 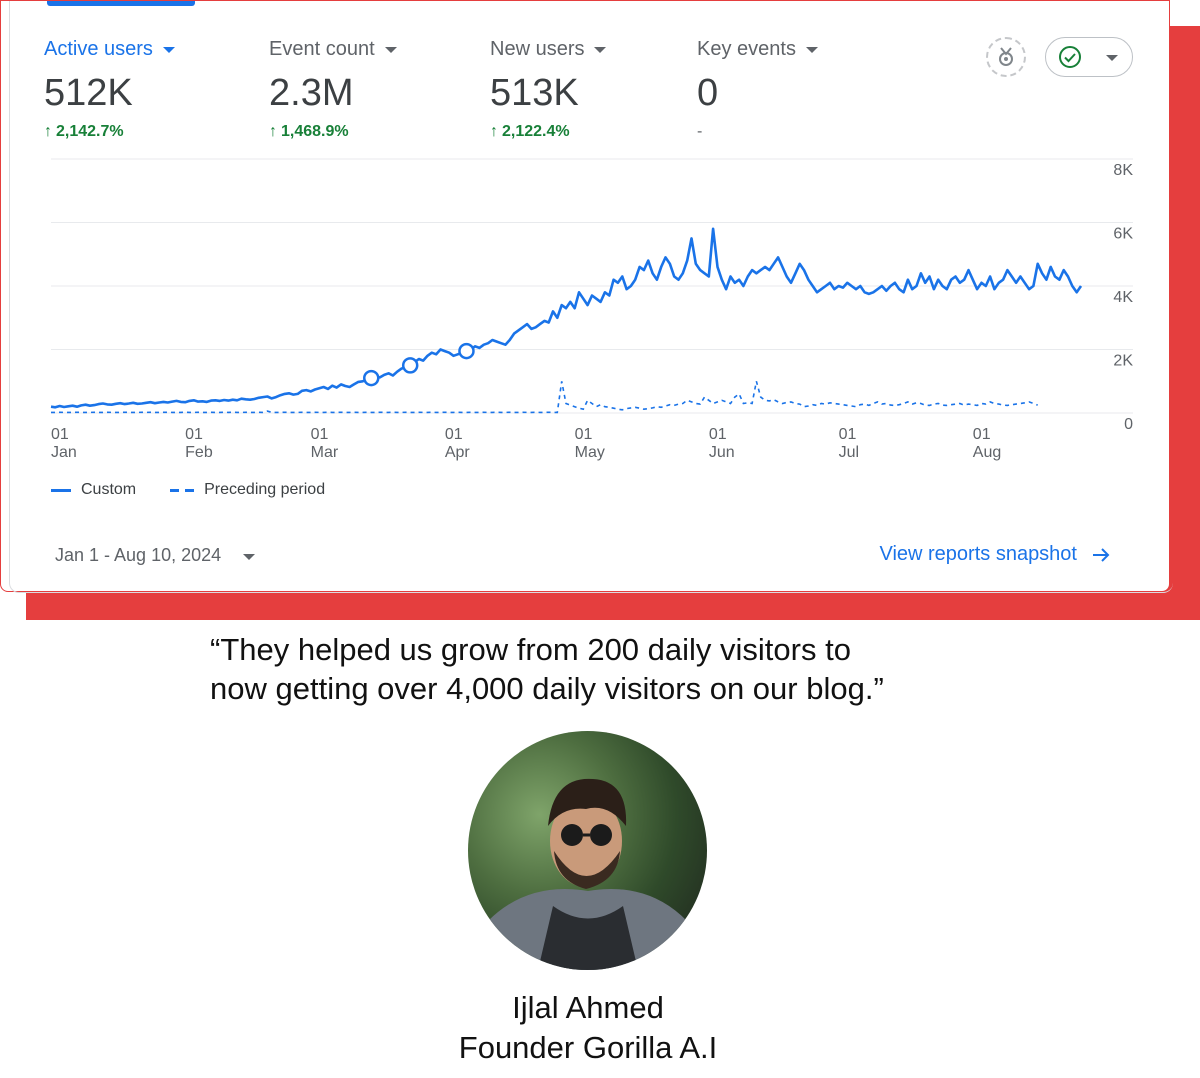 What do you see at coordinates (90, 131) in the screenshot?
I see `metric-change-value: 2,142.7%` at bounding box center [90, 131].